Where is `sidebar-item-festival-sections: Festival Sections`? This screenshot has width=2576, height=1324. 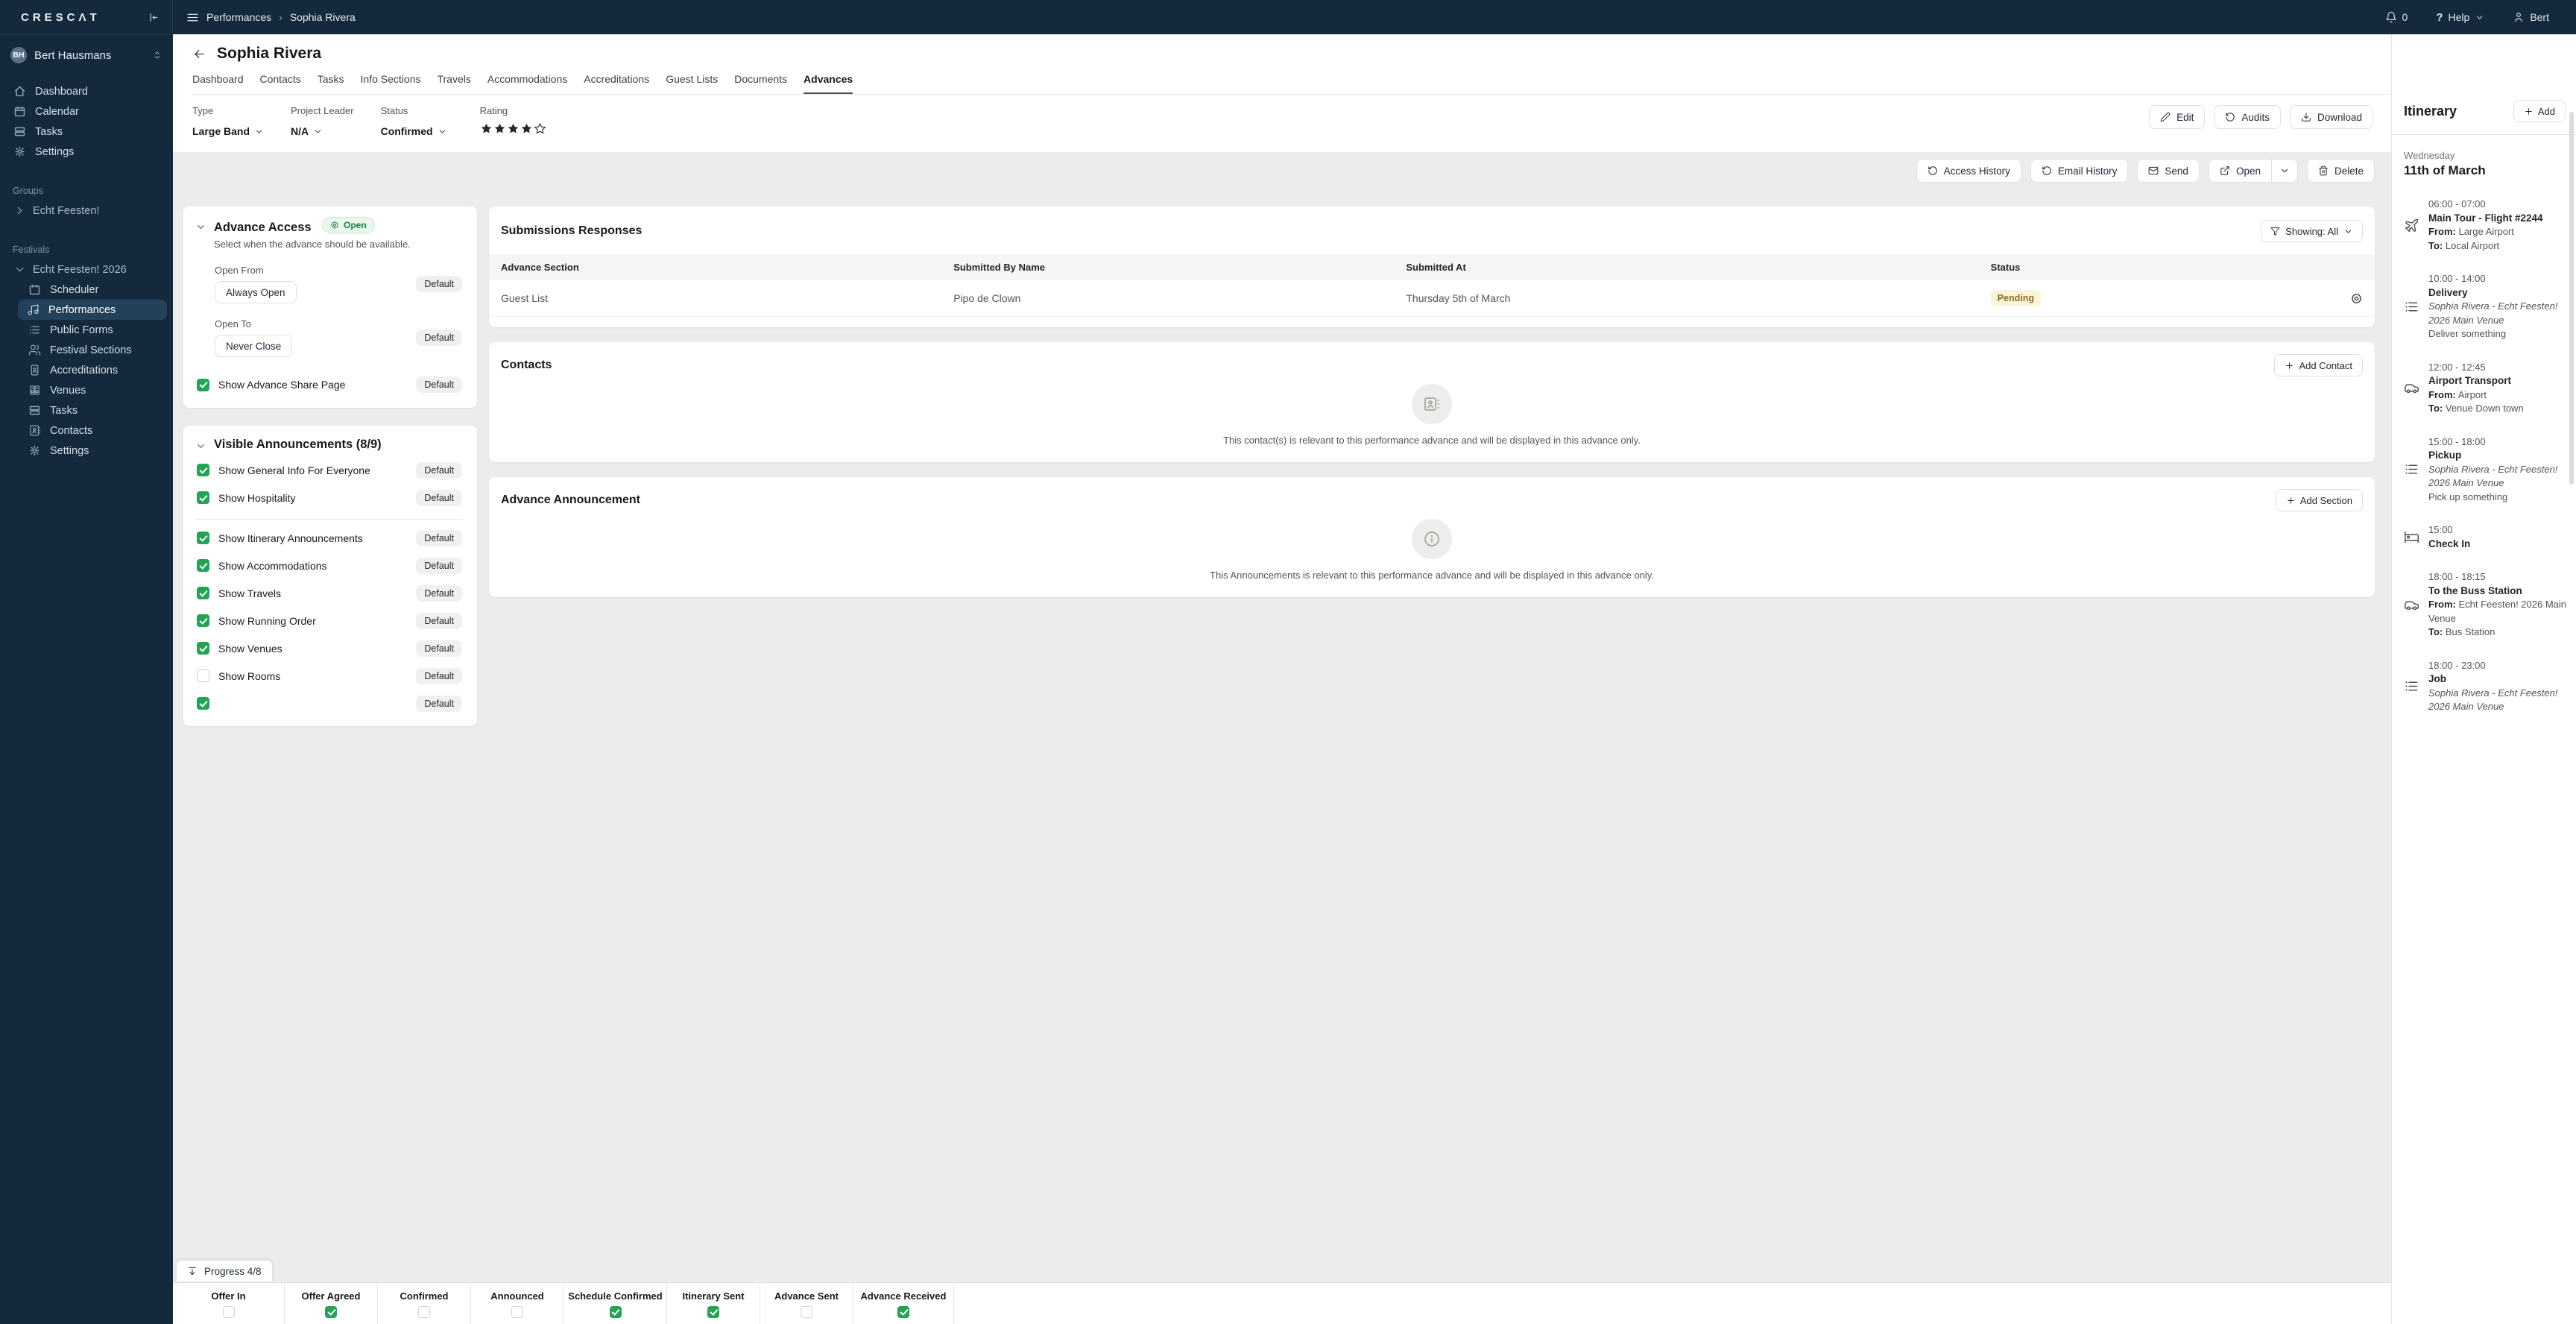
sidebar-item-festival-sections: Festival Sections is located at coordinates (87, 350).